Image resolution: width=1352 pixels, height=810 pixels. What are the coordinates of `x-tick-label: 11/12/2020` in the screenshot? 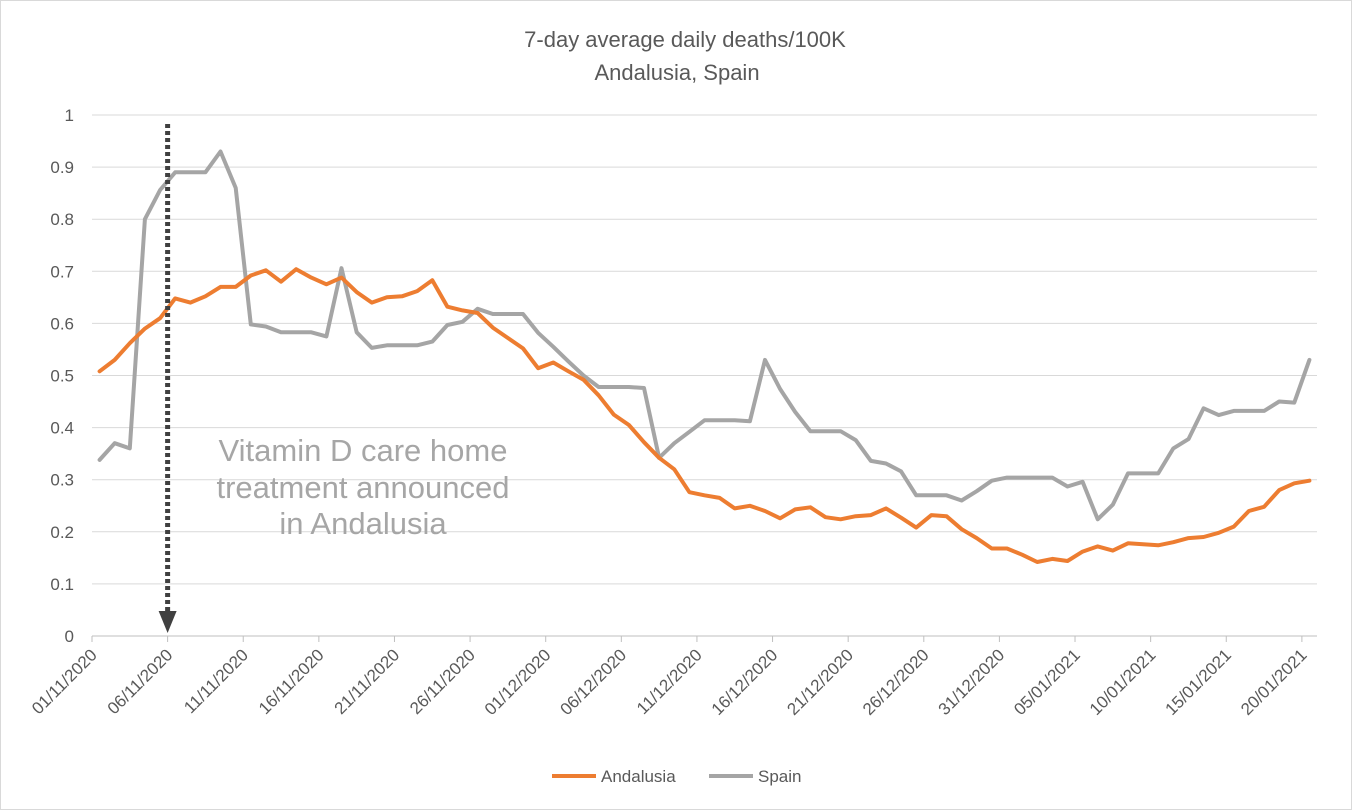 It's located at (669, 681).